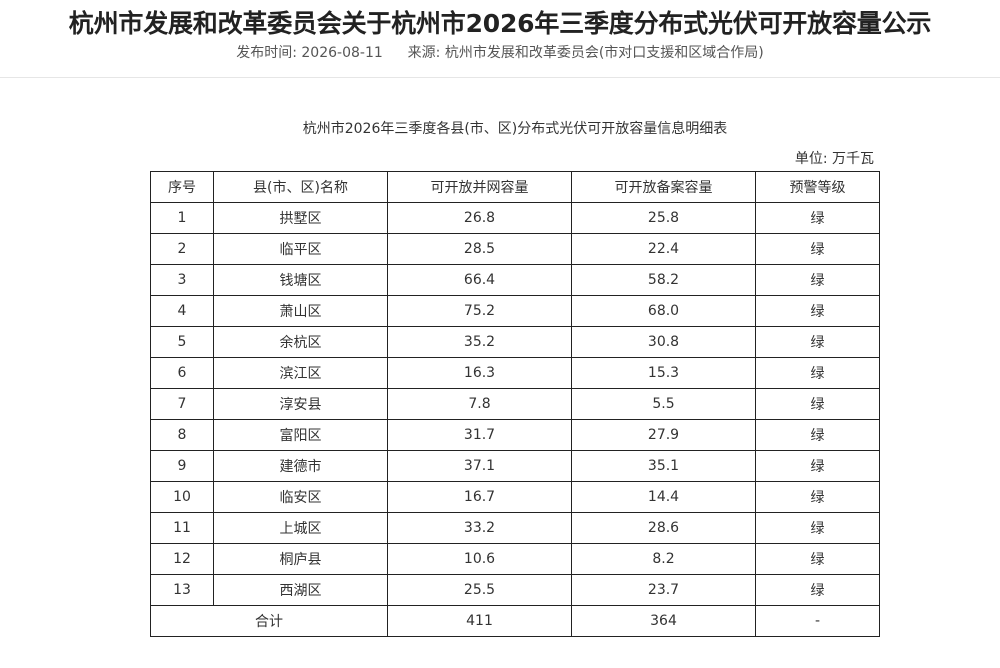  I want to click on table-row: 1 拱墅区 26.8 25.8 绿, so click(515, 218).